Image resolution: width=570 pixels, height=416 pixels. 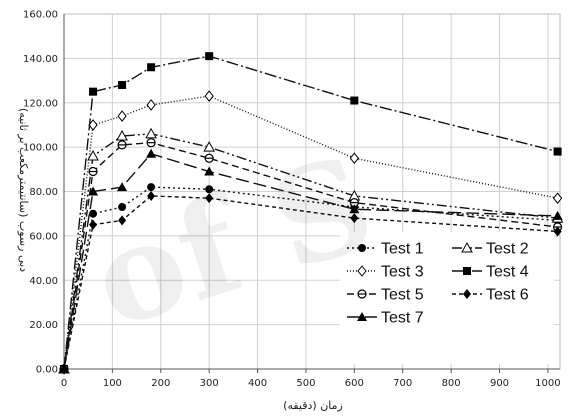 I want to click on legend-item: Test 4, so click(x=490, y=272).